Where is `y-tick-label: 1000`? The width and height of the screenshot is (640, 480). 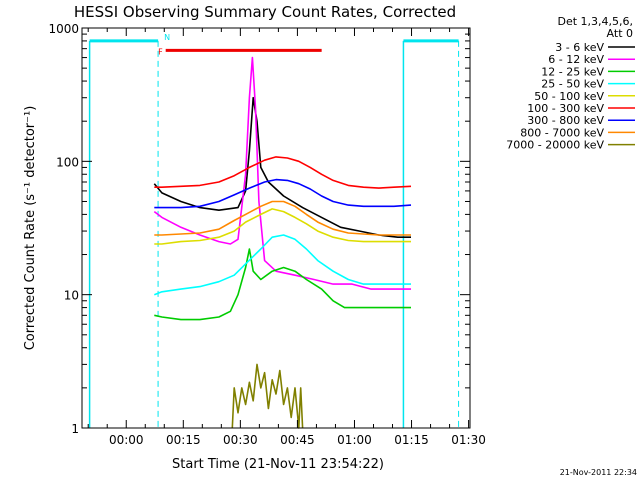
y-tick-label: 1000 is located at coordinates (63, 29).